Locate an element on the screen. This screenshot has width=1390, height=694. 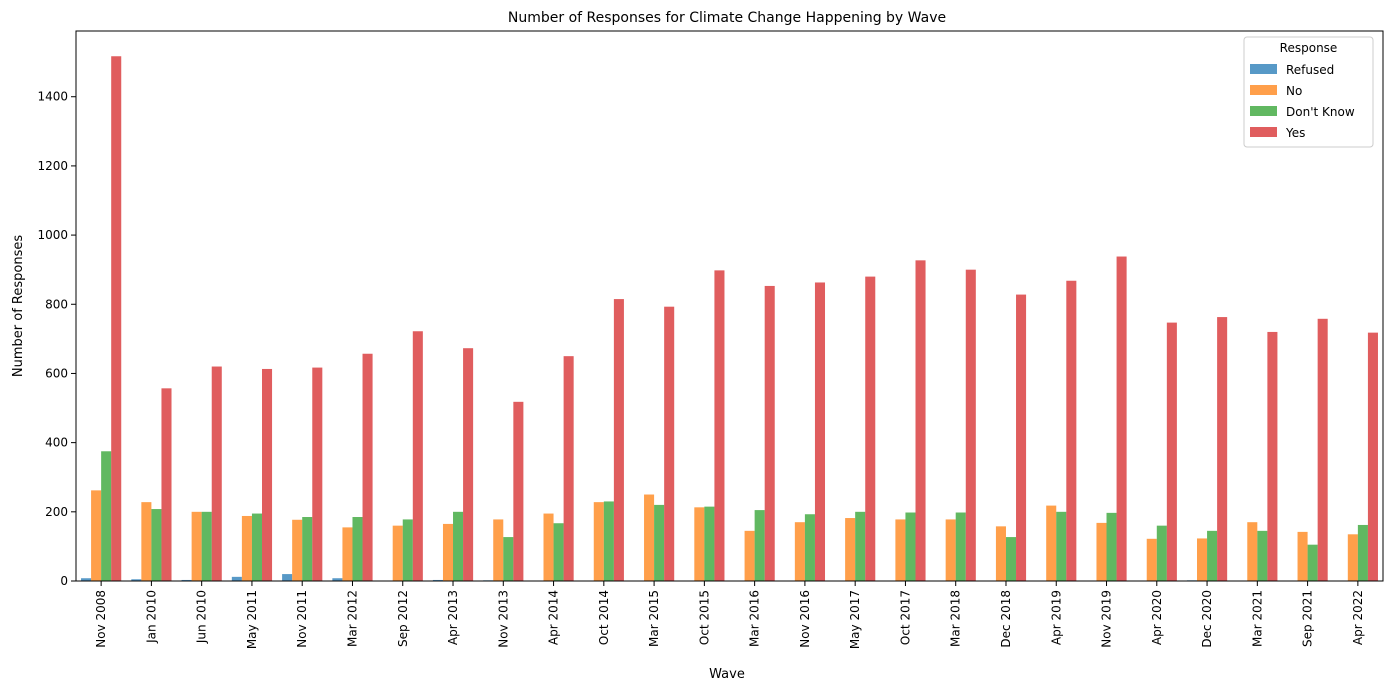
y-tick-label: 0 is located at coordinates (64, 581).